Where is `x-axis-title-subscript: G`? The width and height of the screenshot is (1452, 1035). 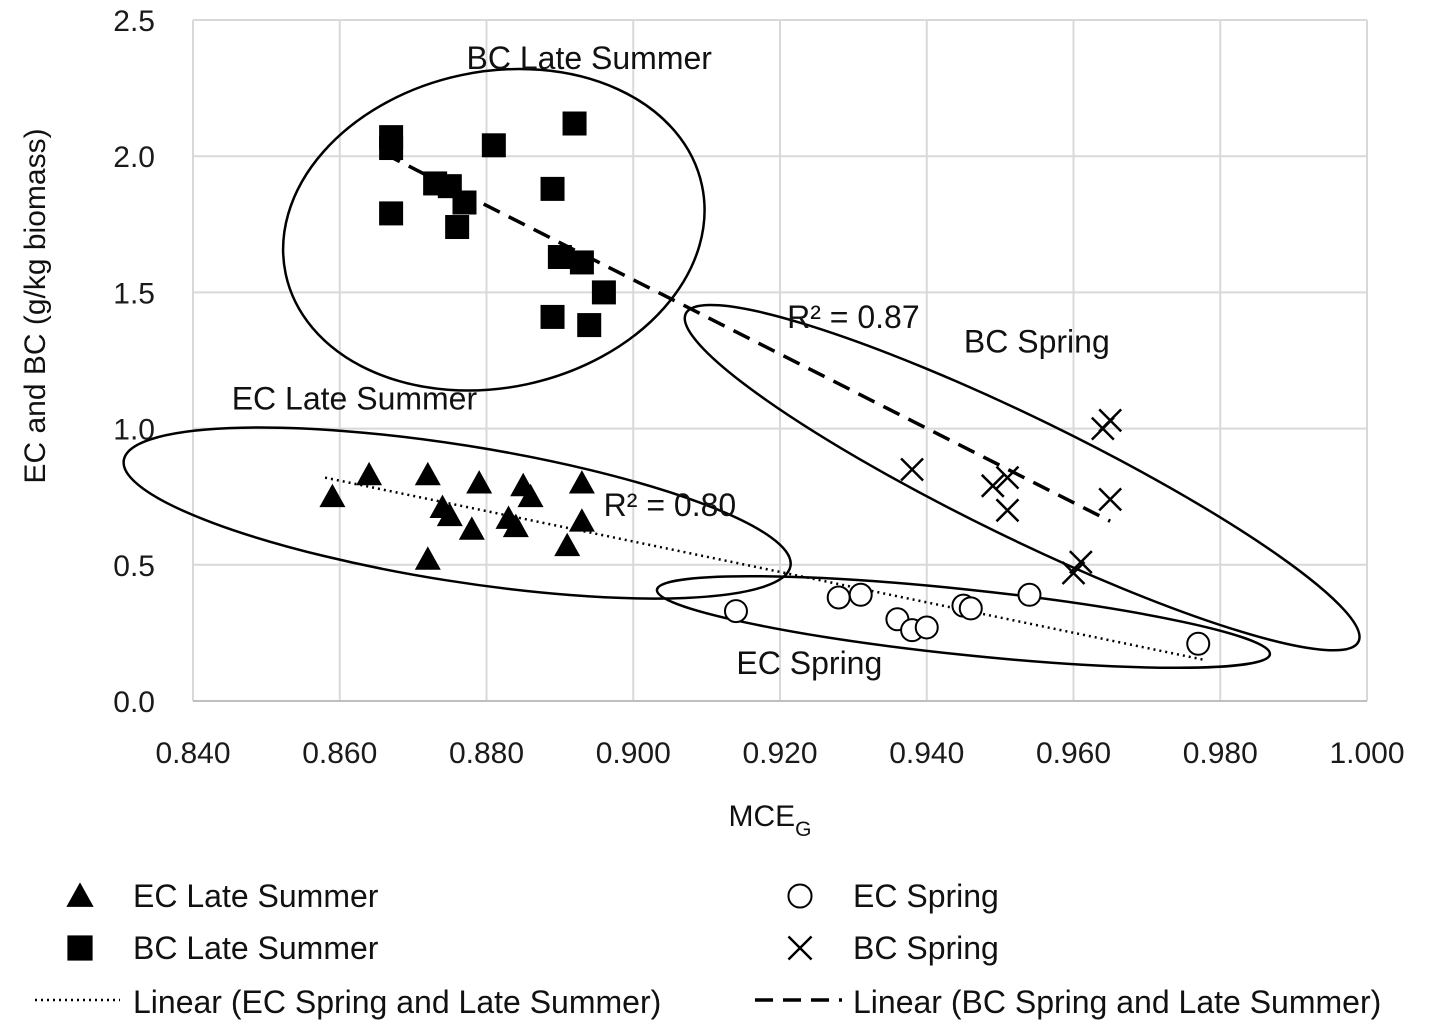
x-axis-title-subscript: G is located at coordinates (803, 829).